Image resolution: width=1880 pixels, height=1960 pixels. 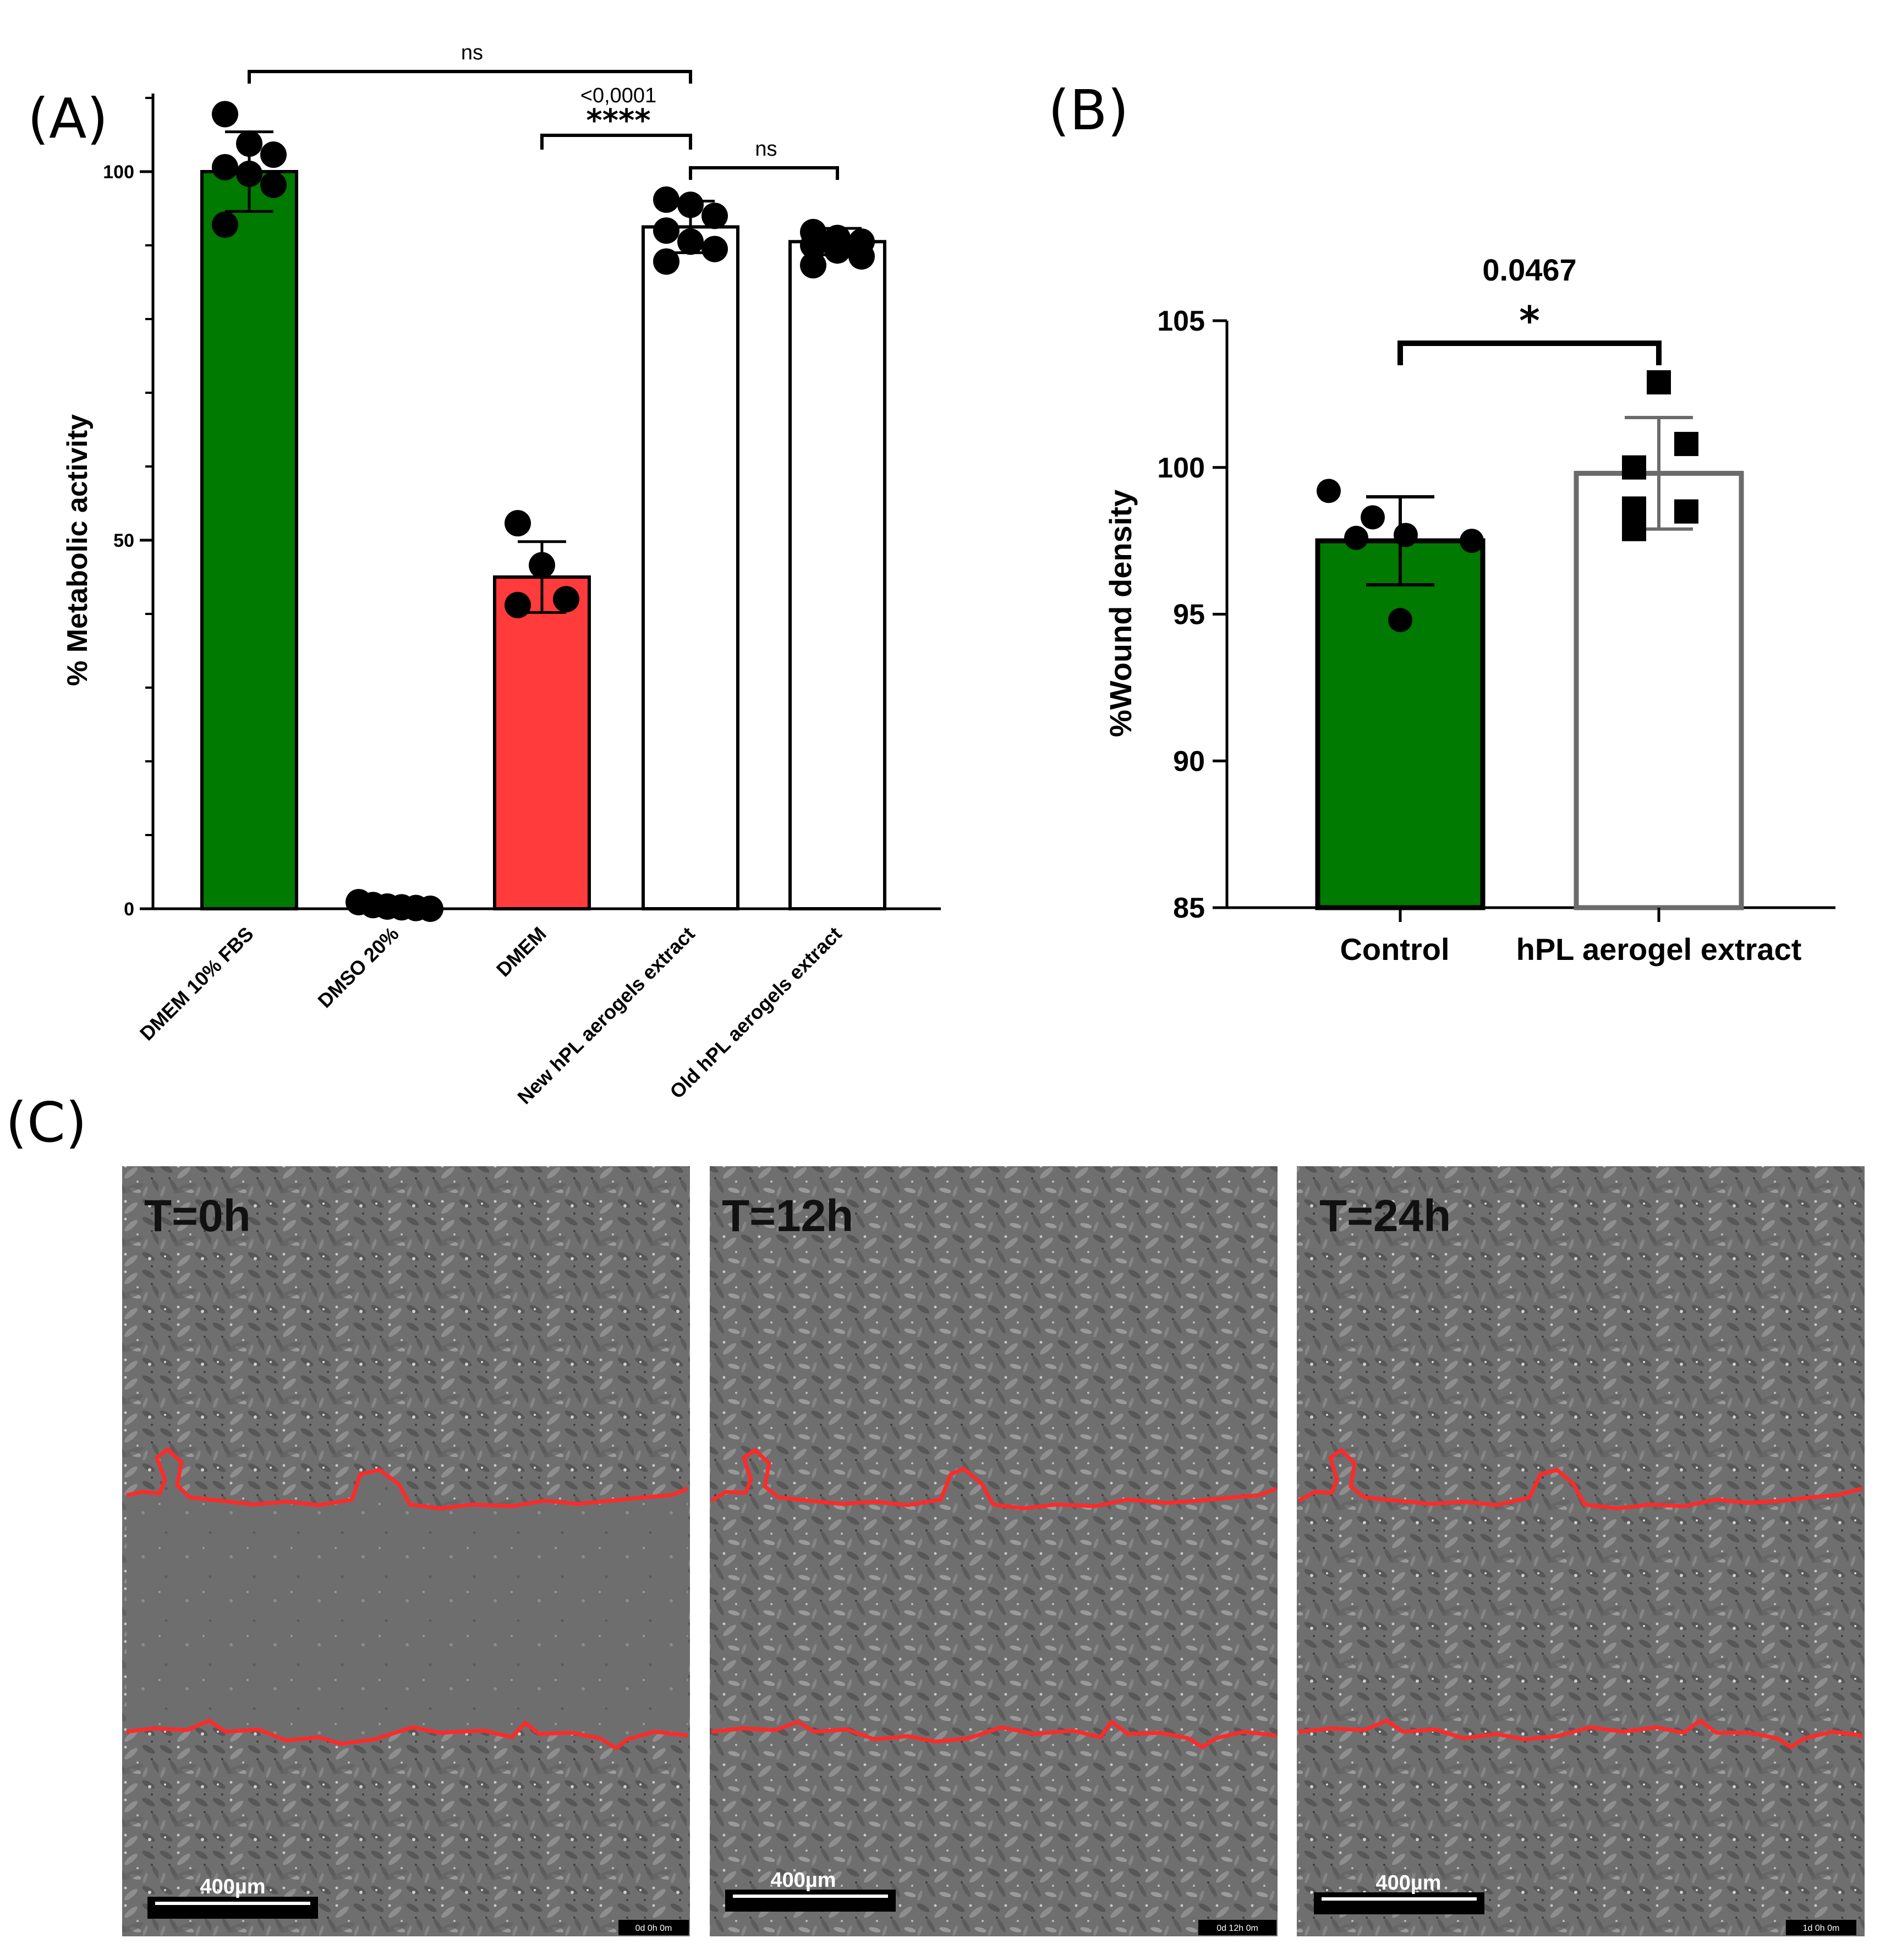 I want to click on timestamp-box-t12, so click(x=1237, y=1927).